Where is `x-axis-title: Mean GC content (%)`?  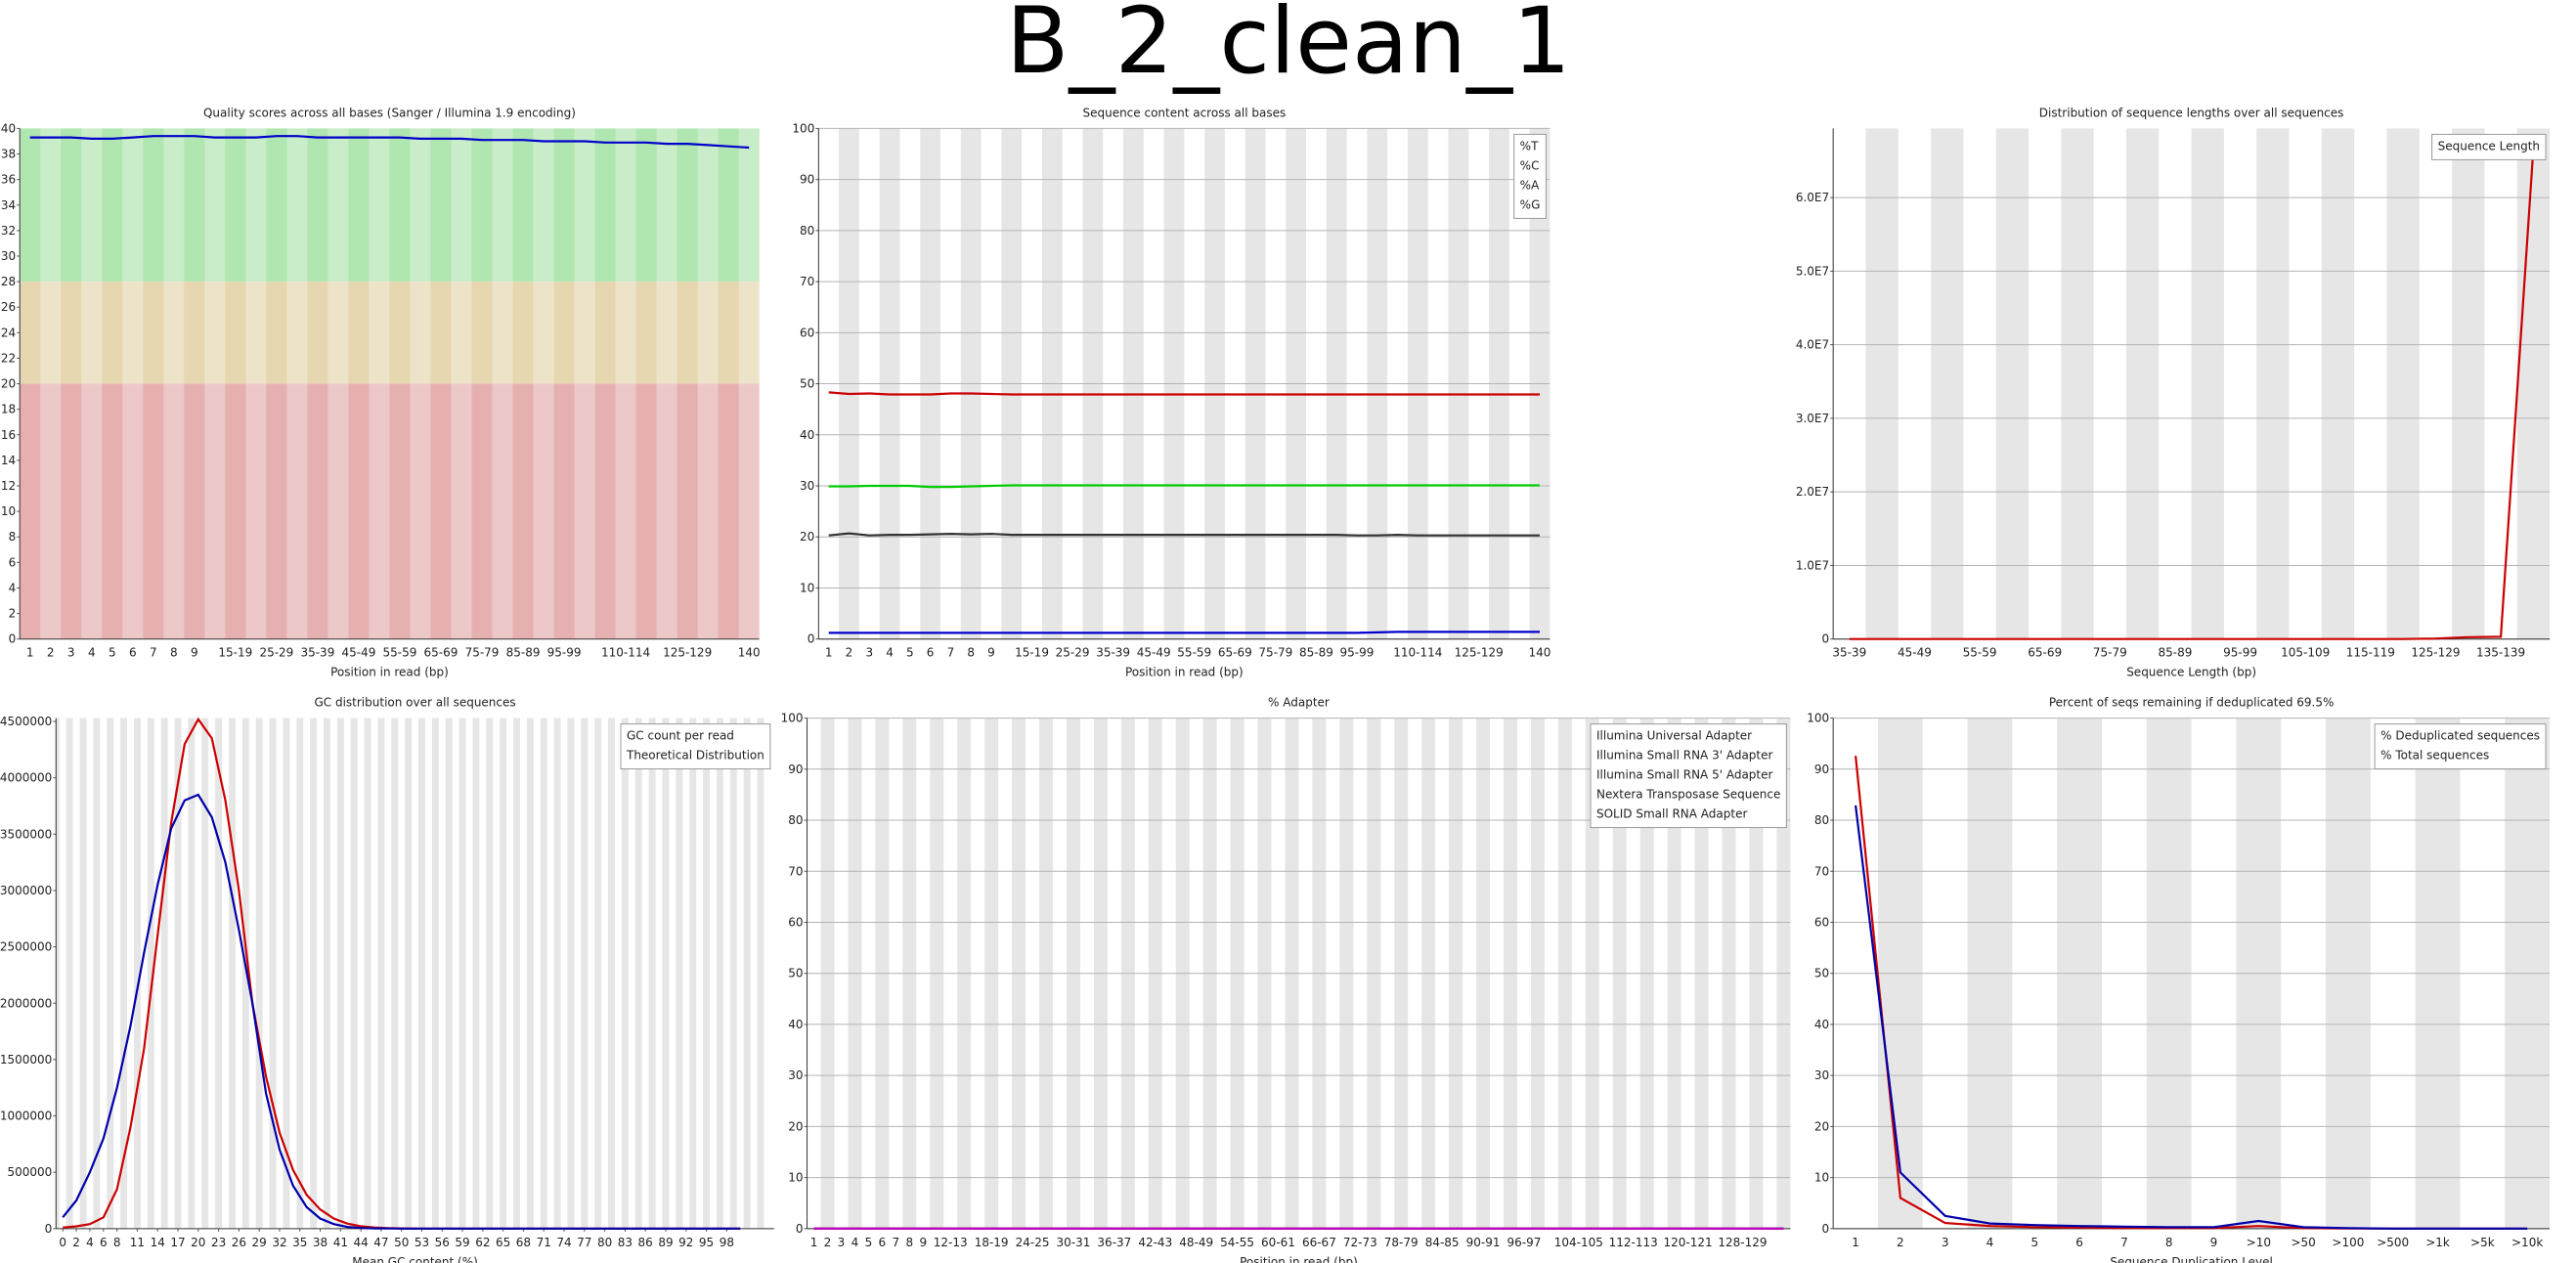 x-axis-title: Mean GC content (%) is located at coordinates (415, 1259).